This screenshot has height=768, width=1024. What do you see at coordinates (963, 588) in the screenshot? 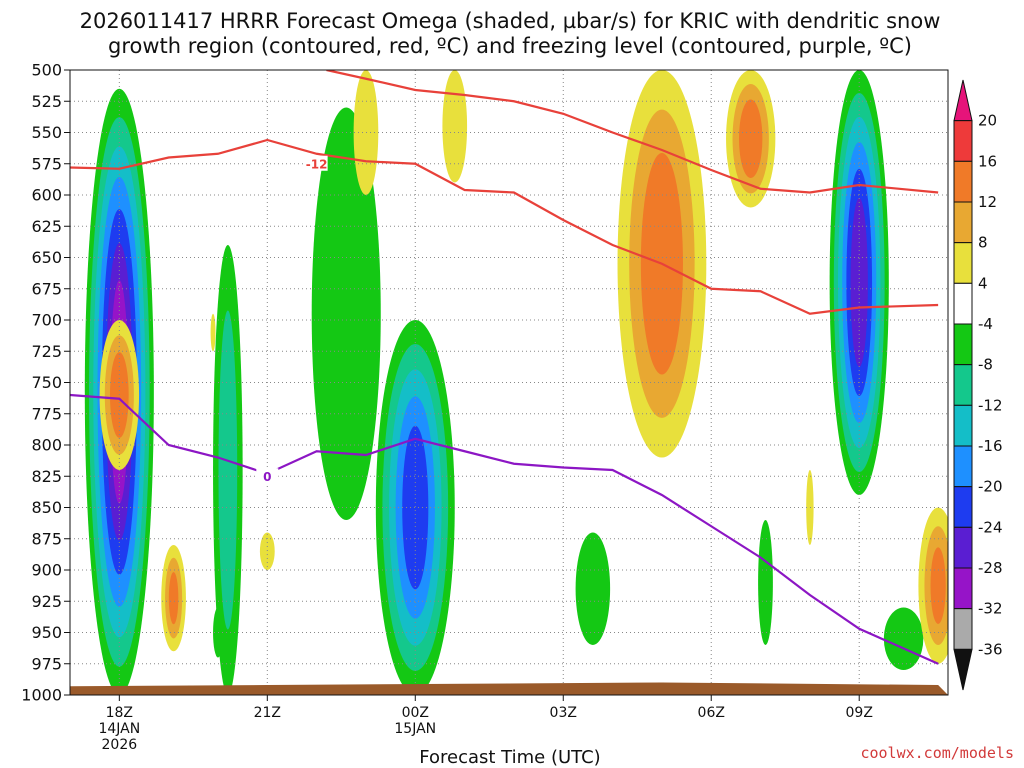
I see `colorbar-cell--32` at bounding box center [963, 588].